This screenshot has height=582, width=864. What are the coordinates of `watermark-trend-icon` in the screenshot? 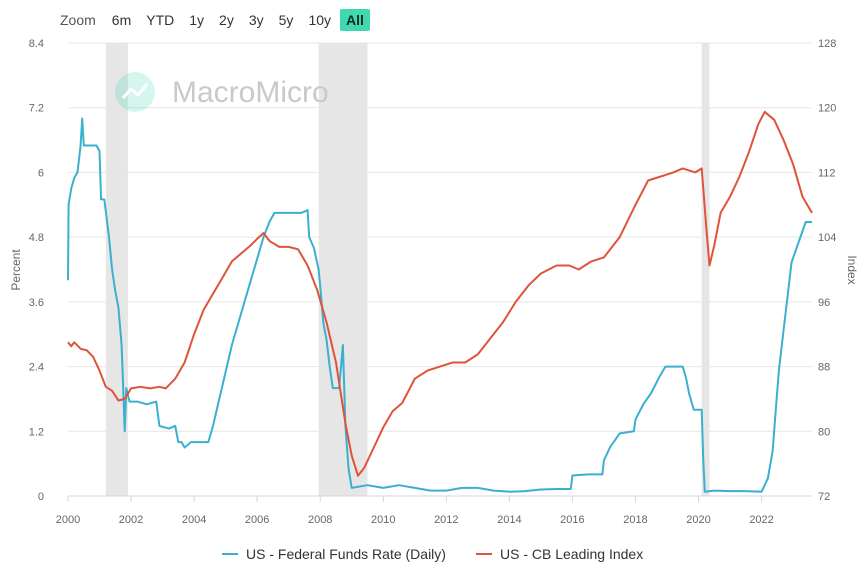 It's located at (135, 91).